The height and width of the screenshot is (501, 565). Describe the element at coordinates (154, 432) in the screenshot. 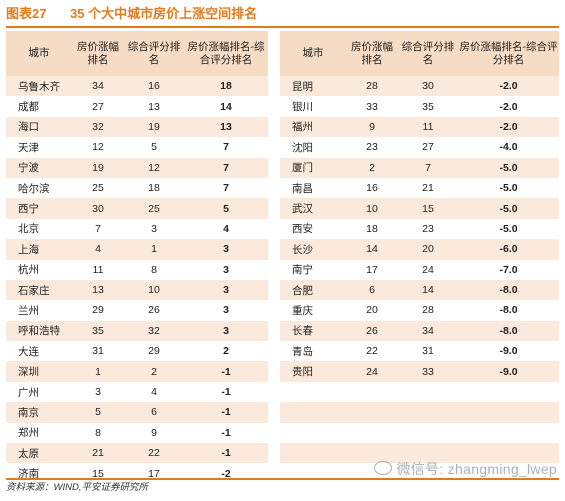

I see `cell-score-rank: 9` at that location.